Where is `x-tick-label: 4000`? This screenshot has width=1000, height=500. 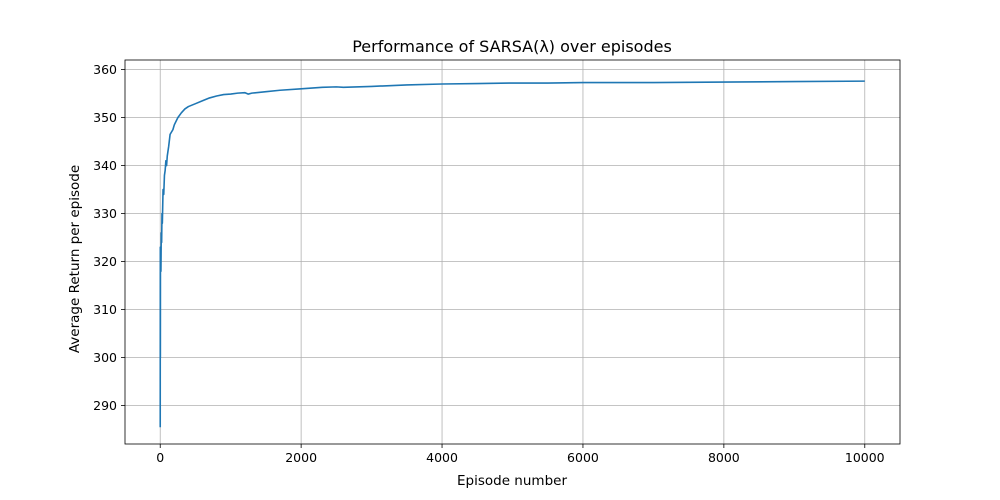
x-tick-label: 4000 is located at coordinates (442, 457).